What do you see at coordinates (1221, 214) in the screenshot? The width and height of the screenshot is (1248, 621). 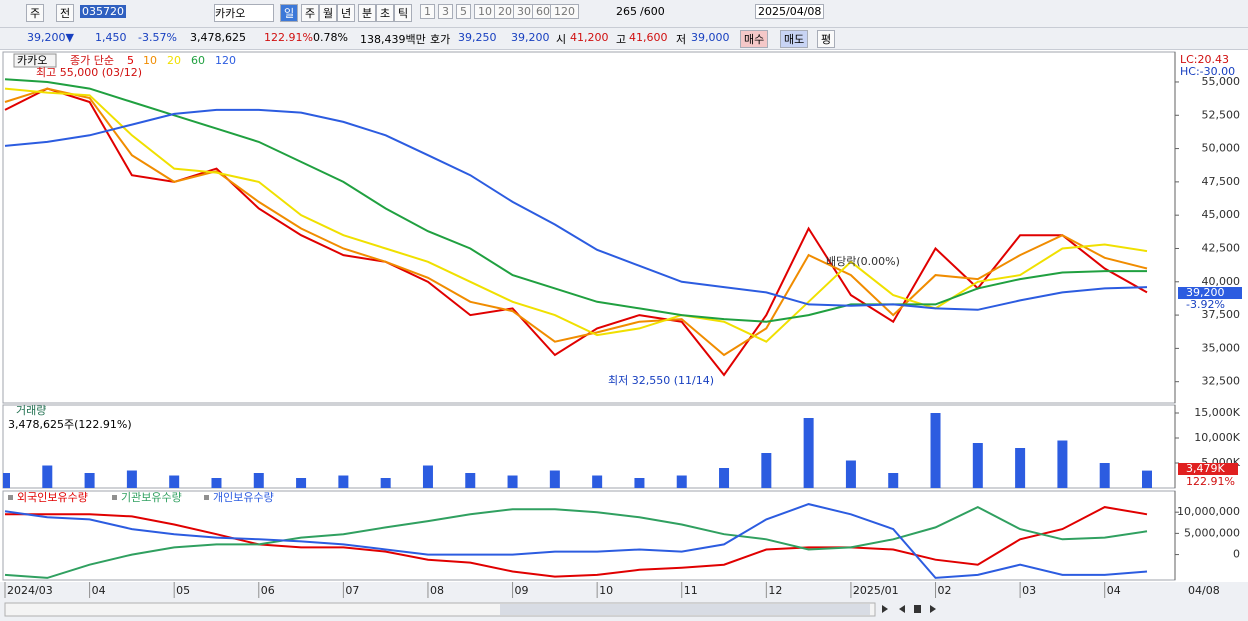 I see `y-tick-label: 45,000` at bounding box center [1221, 214].